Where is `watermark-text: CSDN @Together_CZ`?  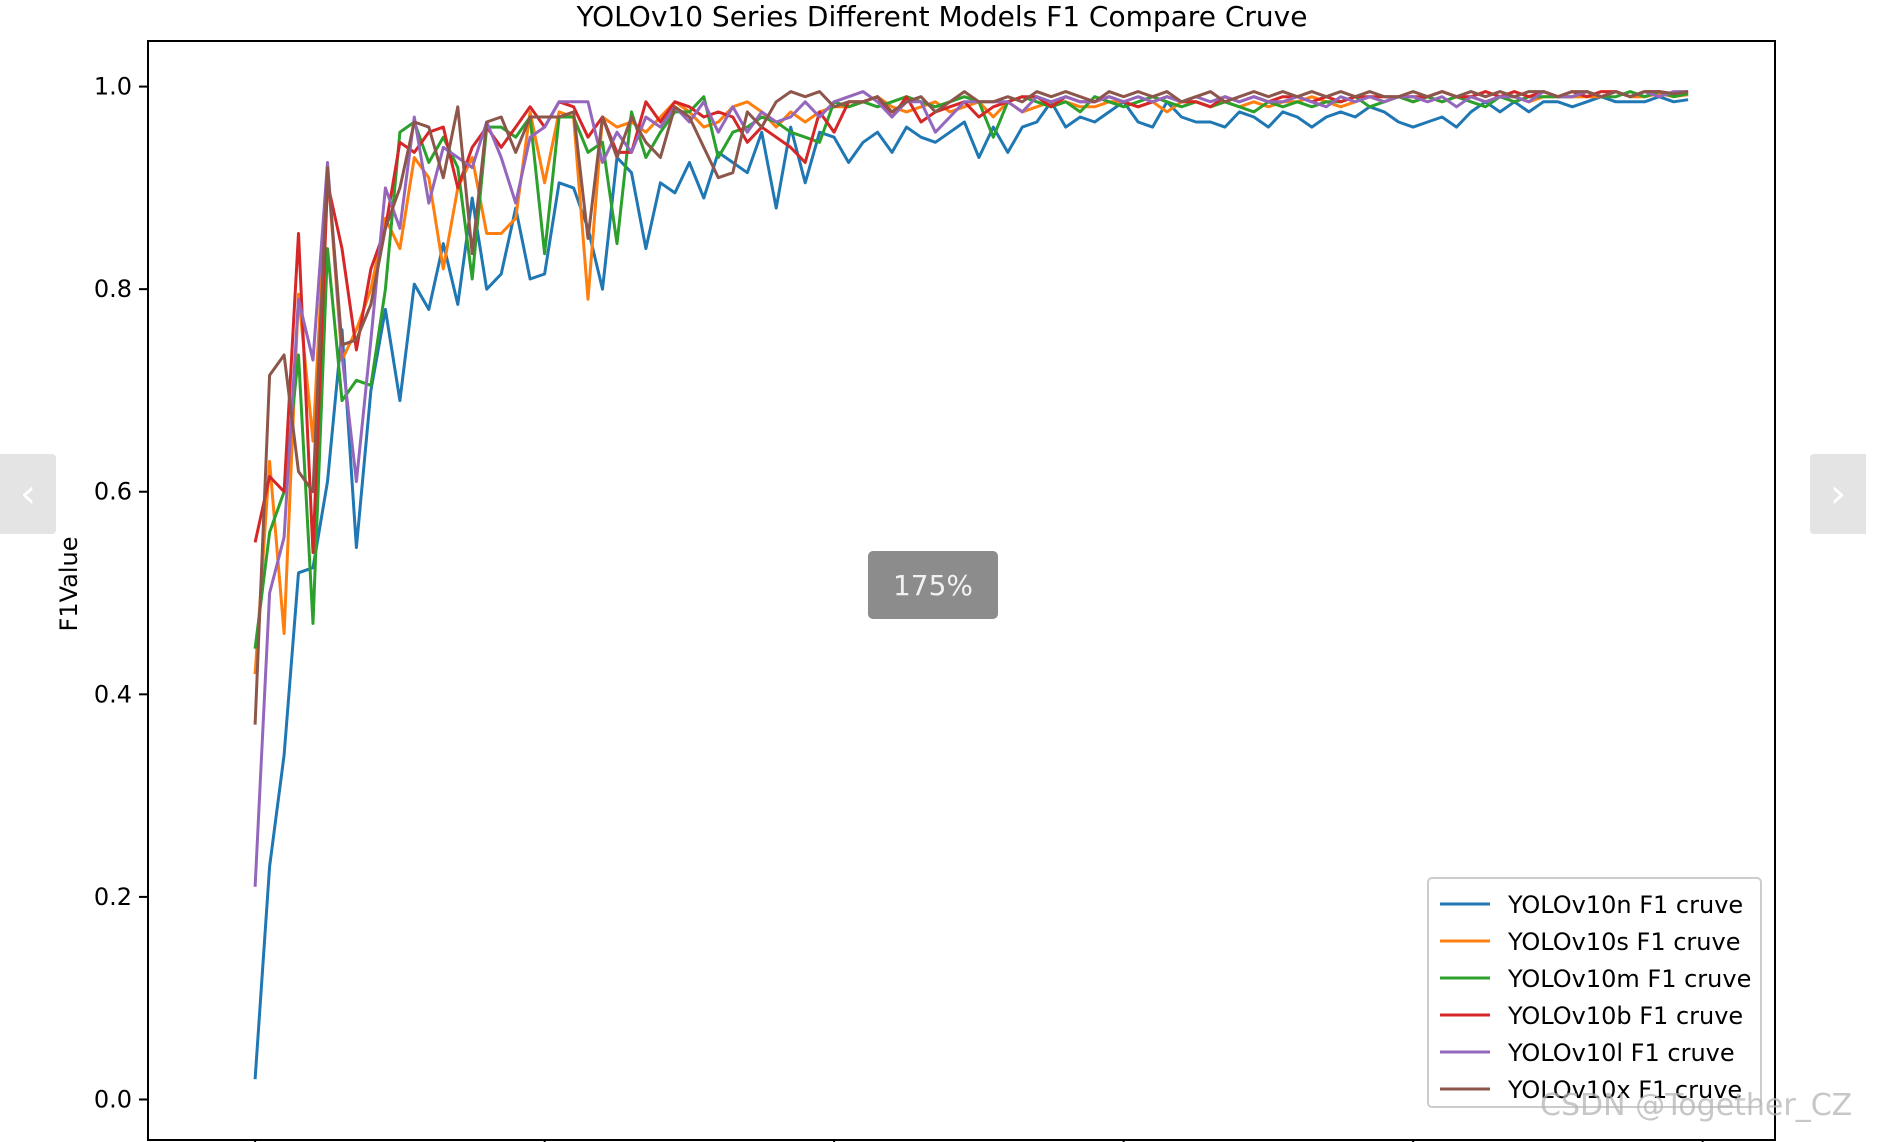 watermark-text: CSDN @Together_CZ is located at coordinates (1696, 1105).